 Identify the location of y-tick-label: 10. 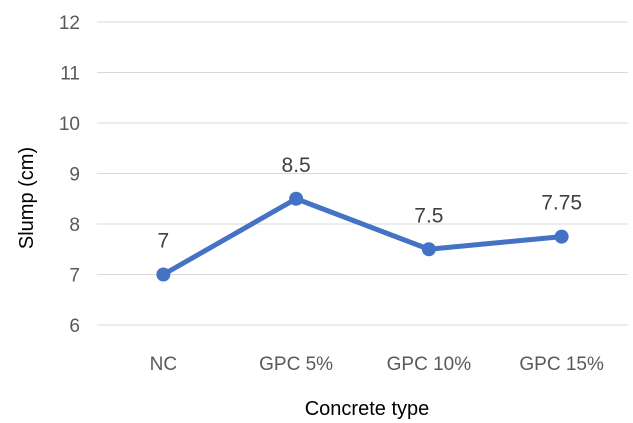
(69, 124).